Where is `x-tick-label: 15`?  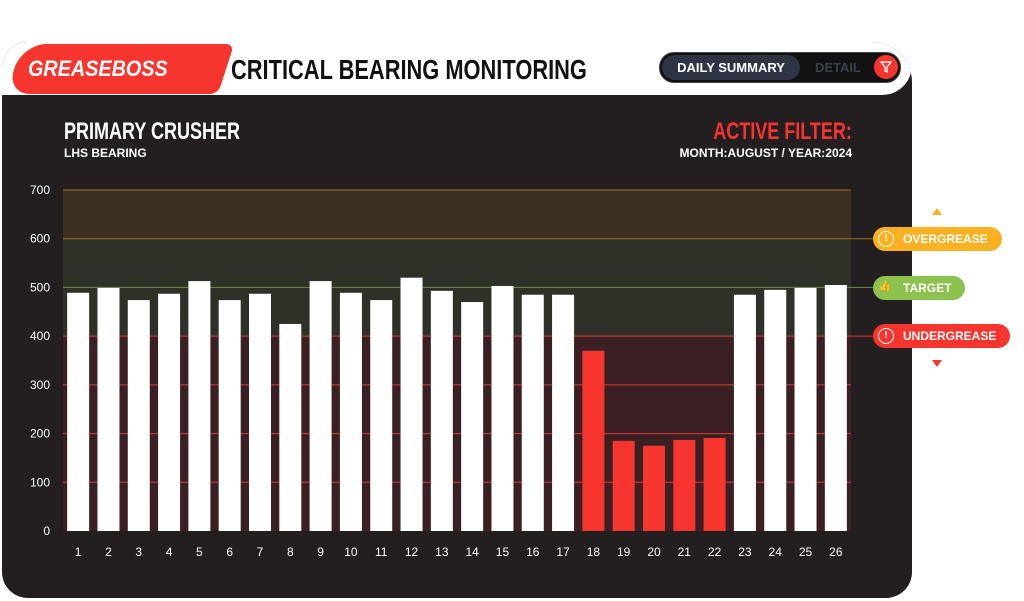 x-tick-label: 15 is located at coordinates (503, 552).